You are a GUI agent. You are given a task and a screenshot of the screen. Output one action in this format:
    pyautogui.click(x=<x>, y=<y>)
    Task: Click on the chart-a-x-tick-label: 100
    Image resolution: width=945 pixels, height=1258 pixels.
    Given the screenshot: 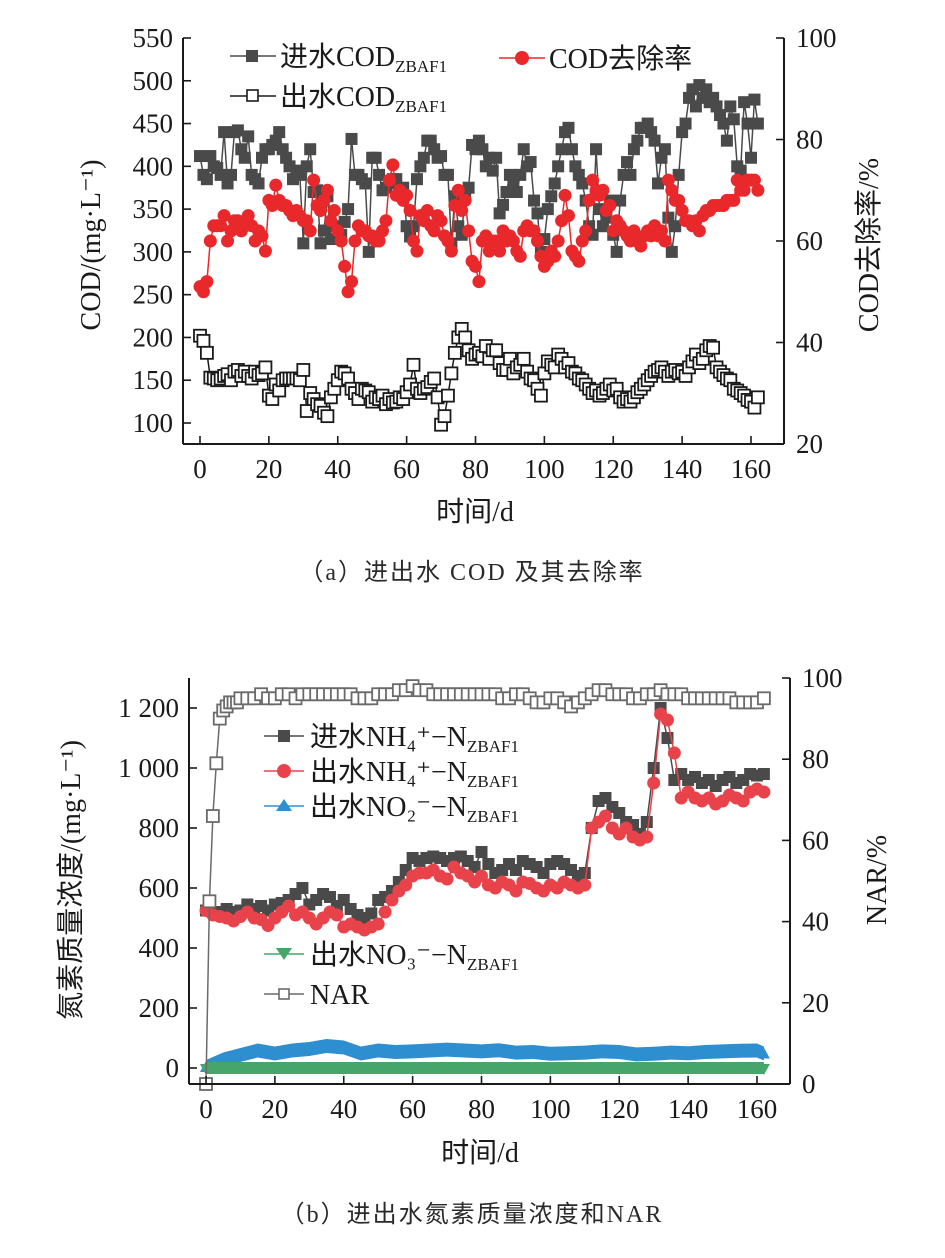 What is the action you would take?
    pyautogui.click(x=544, y=469)
    